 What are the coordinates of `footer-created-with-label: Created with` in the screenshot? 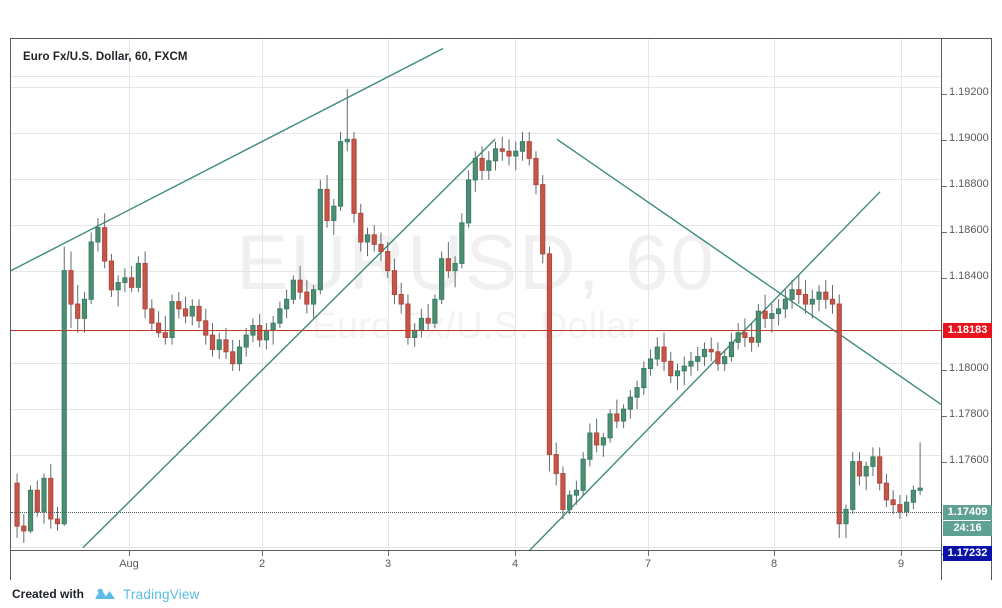 It's located at (48, 594).